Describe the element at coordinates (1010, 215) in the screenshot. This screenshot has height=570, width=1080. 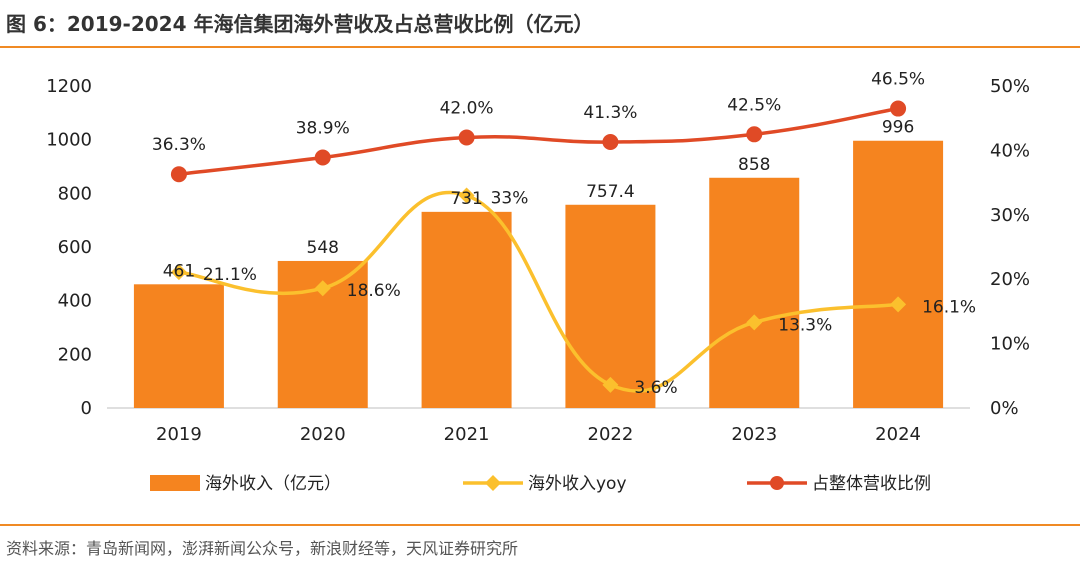
I see `y-right-tick-label: 30%` at that location.